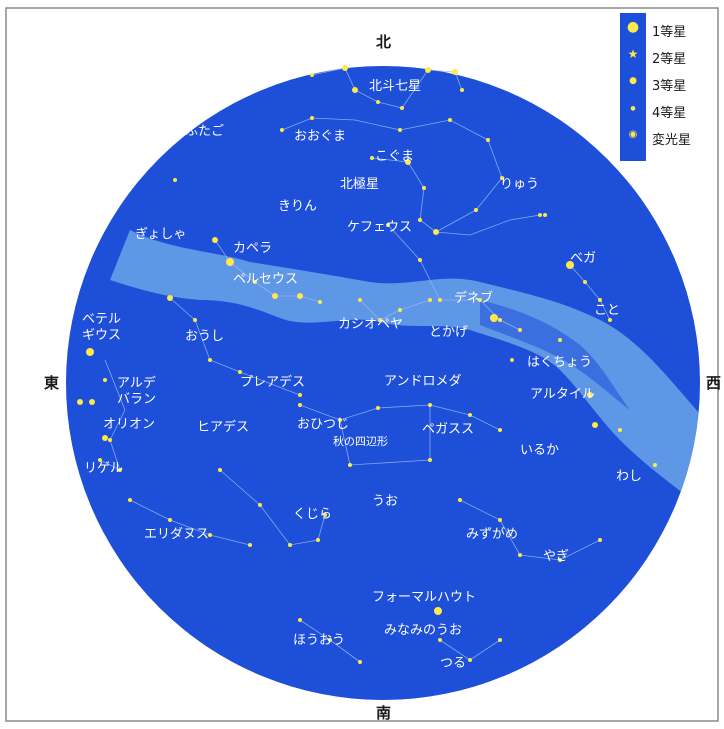 This screenshot has width=724, height=729. What do you see at coordinates (669, 28) in the screenshot?
I see `legend-row-mag1: ● 1等星` at bounding box center [669, 28].